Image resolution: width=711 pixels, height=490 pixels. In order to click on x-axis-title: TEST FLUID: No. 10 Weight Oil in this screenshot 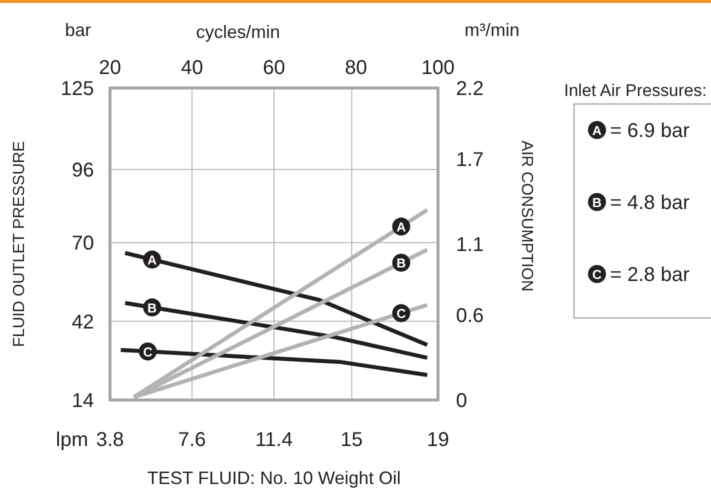, I will do `click(274, 478)`.